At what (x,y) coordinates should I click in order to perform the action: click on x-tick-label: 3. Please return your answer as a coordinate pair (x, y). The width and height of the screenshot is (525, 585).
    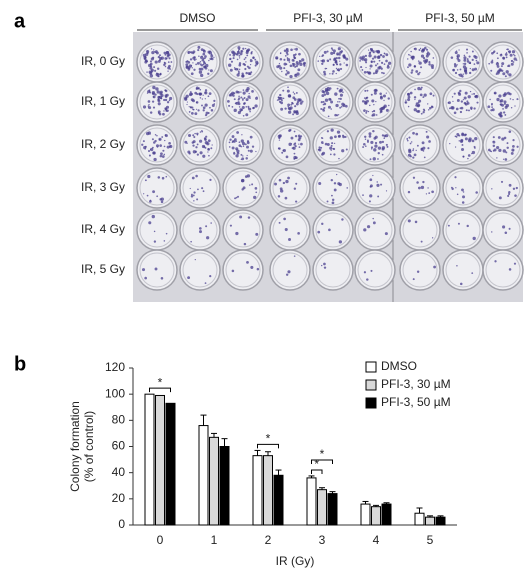
    Looking at the image, I should click on (322, 540).